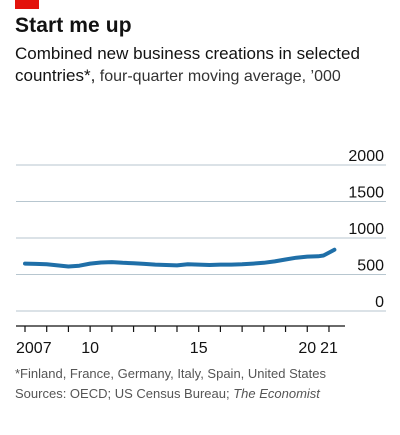  Describe the element at coordinates (276, 393) in the screenshot. I see `sources-publication: The Economist` at that location.